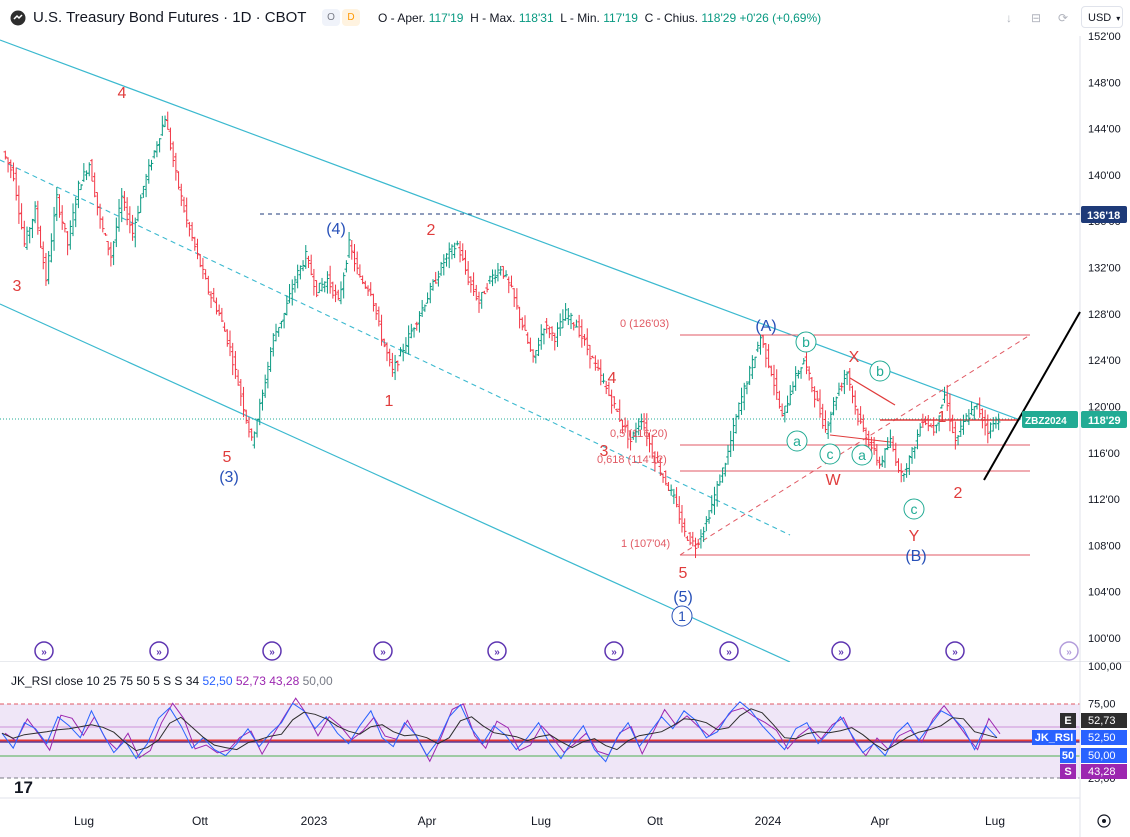 Image resolution: width=1130 pixels, height=837 pixels. I want to click on price-tick-label: 104'00, so click(1104, 593).